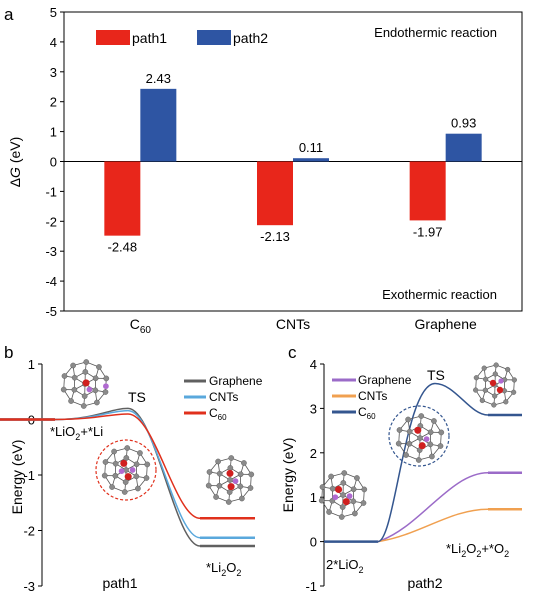 The height and width of the screenshot is (601, 543). What do you see at coordinates (495, 385) in the screenshot?
I see `molecule-c60-top-c` at bounding box center [495, 385].